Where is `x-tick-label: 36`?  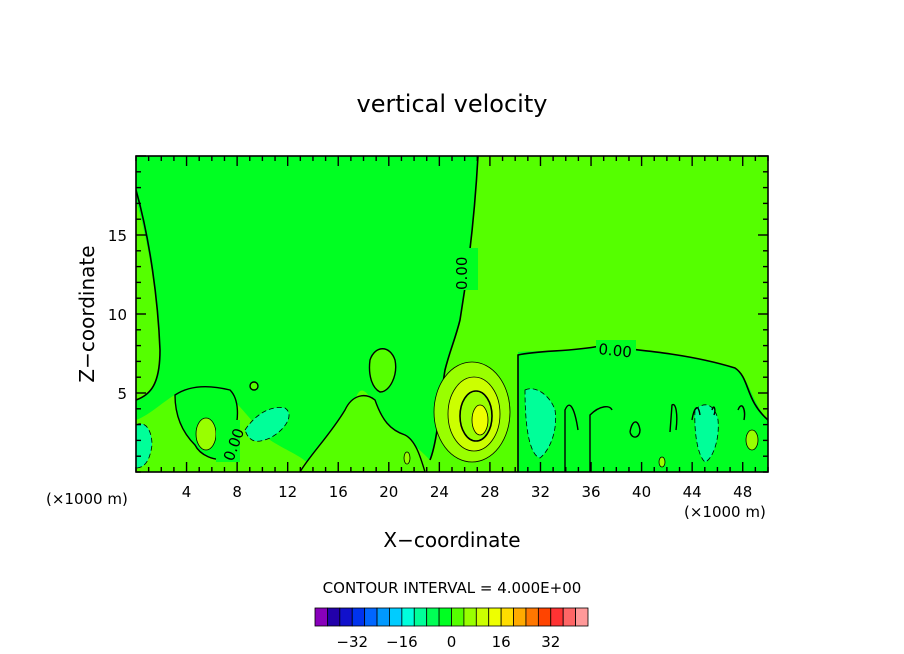 x-tick-label: 36 is located at coordinates (590, 492).